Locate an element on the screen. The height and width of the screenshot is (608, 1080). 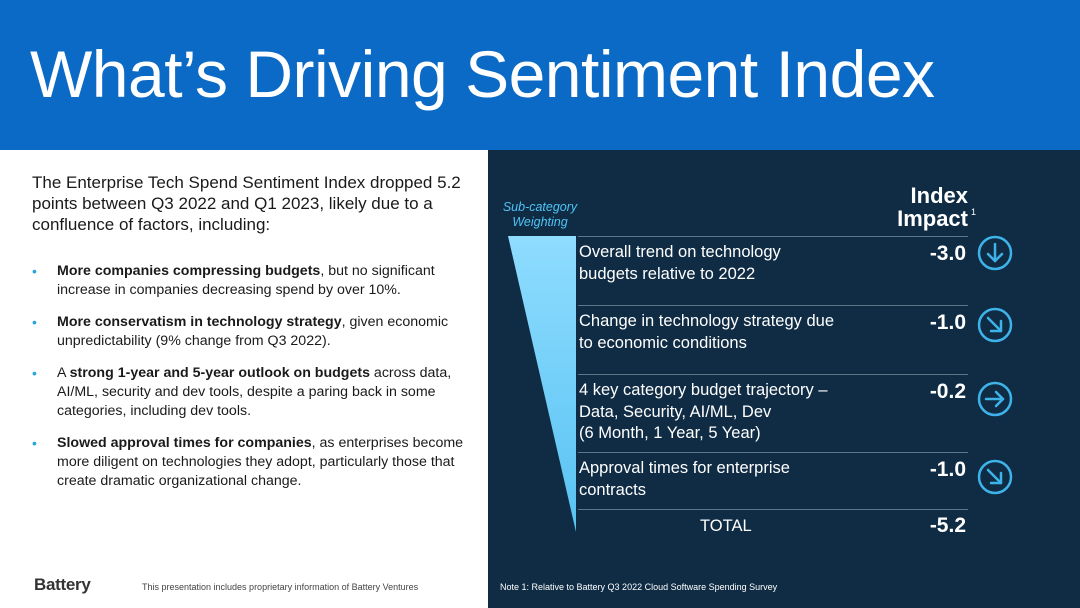
weighting-label-line: Weighting is located at coordinates (540, 222).